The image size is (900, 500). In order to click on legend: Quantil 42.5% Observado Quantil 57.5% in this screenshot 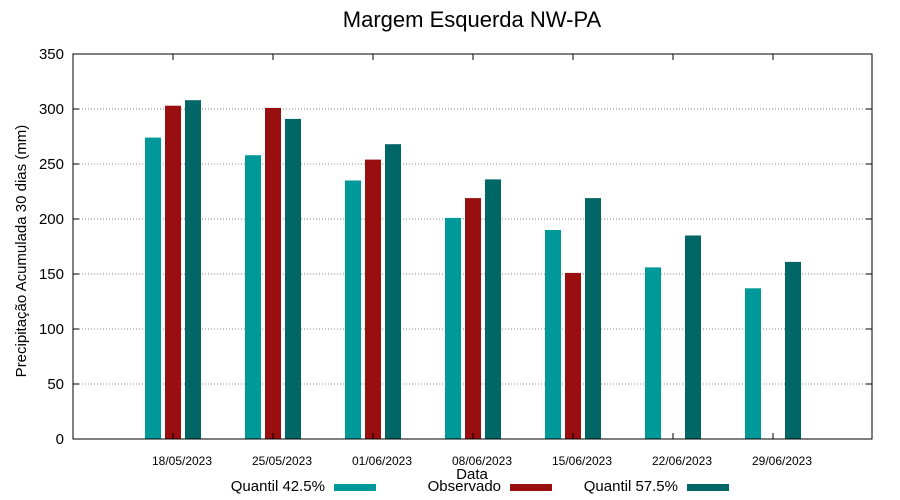, I will do `click(480, 486)`.